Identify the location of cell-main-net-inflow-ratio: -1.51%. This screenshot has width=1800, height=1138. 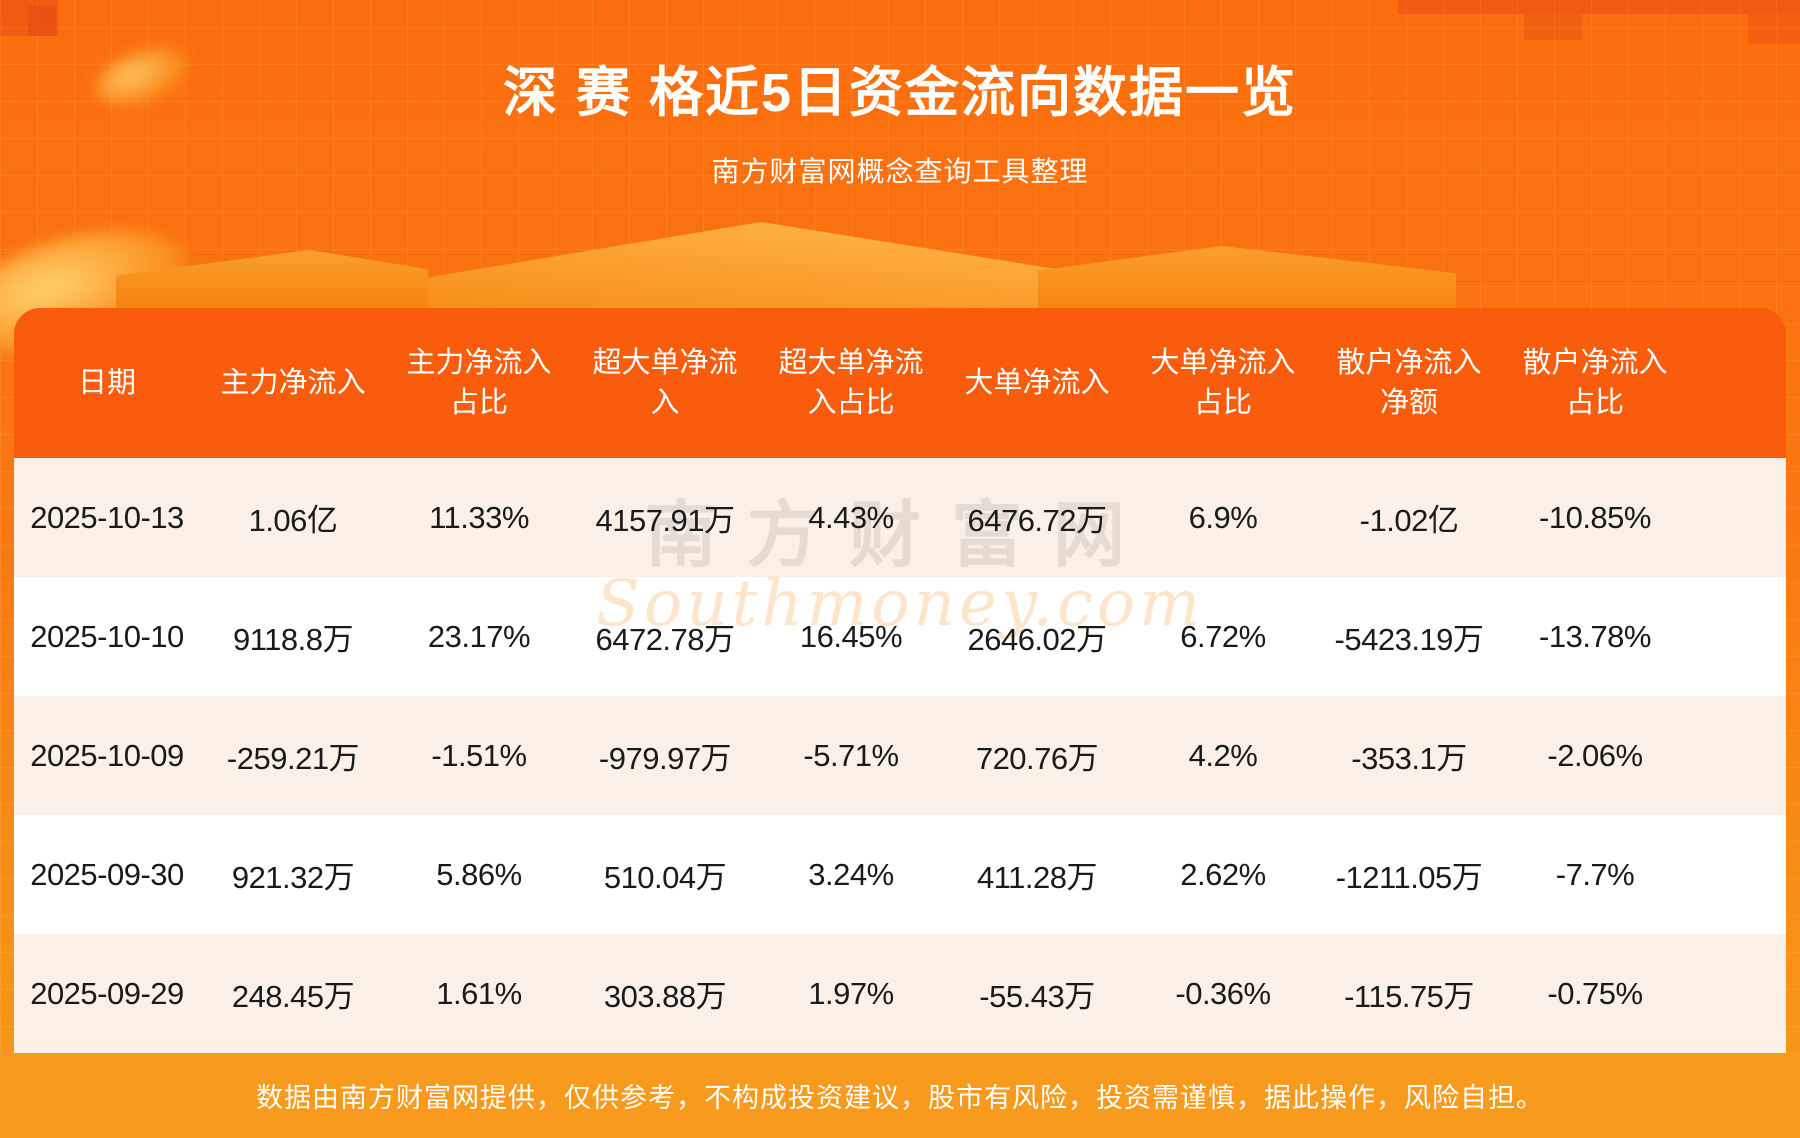
(479, 755).